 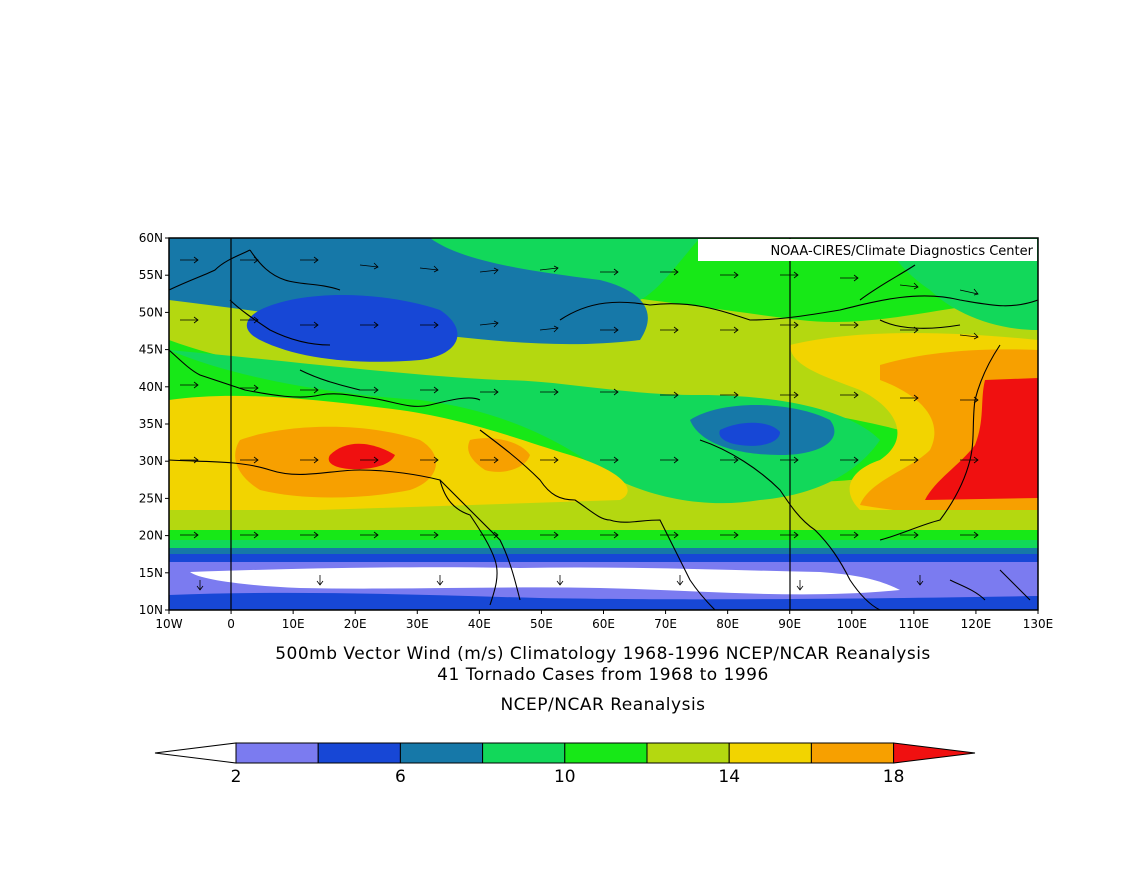 I want to click on y-tick-label: 55N, so click(x=151, y=275).